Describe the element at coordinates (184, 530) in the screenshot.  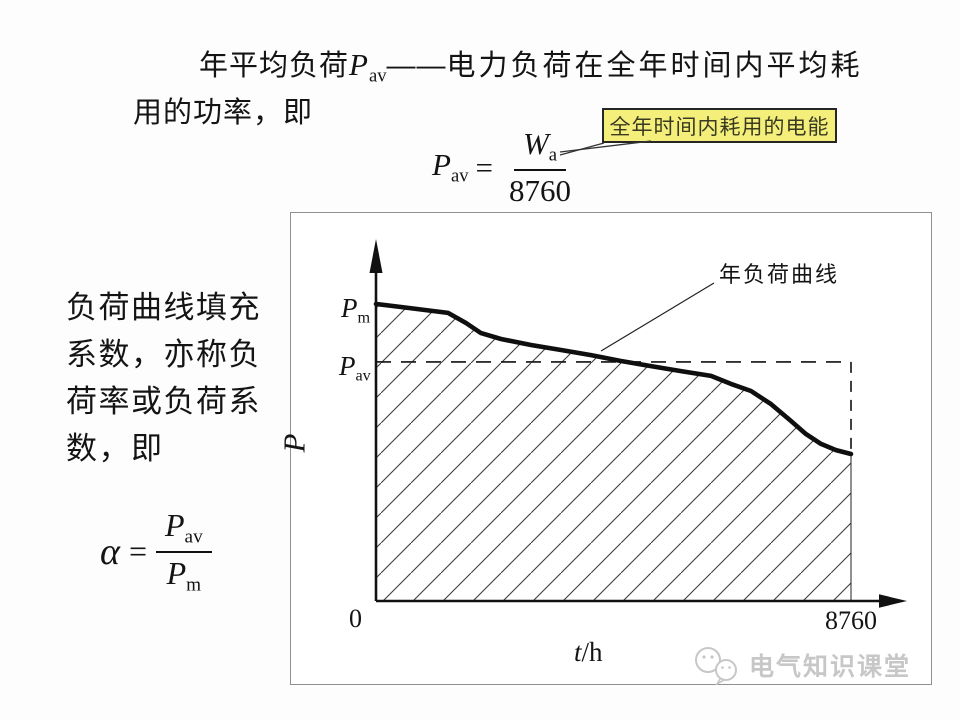
I see `fraction-numerator: Pav` at that location.